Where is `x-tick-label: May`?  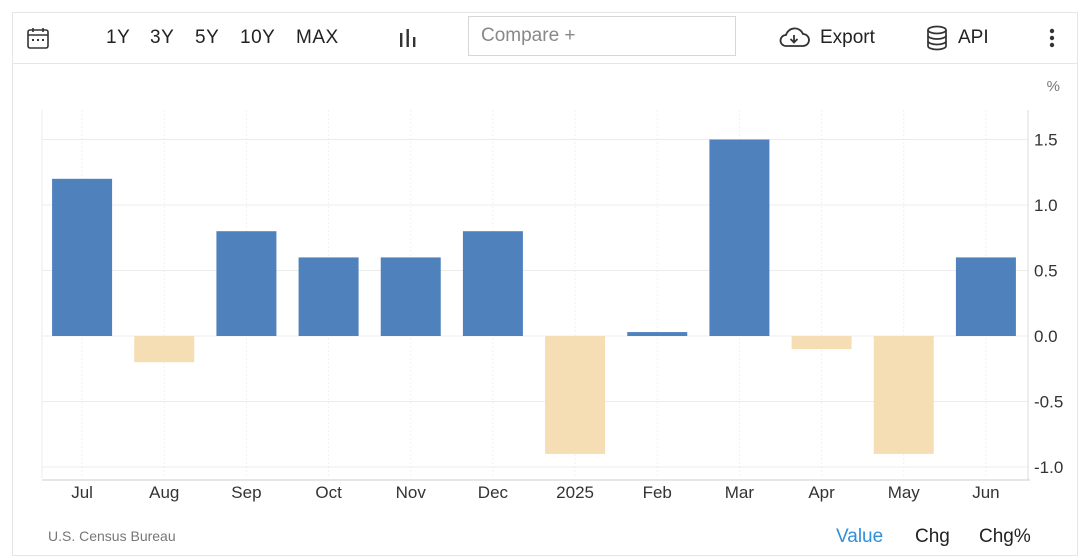 x-tick-label: May is located at coordinates (904, 492).